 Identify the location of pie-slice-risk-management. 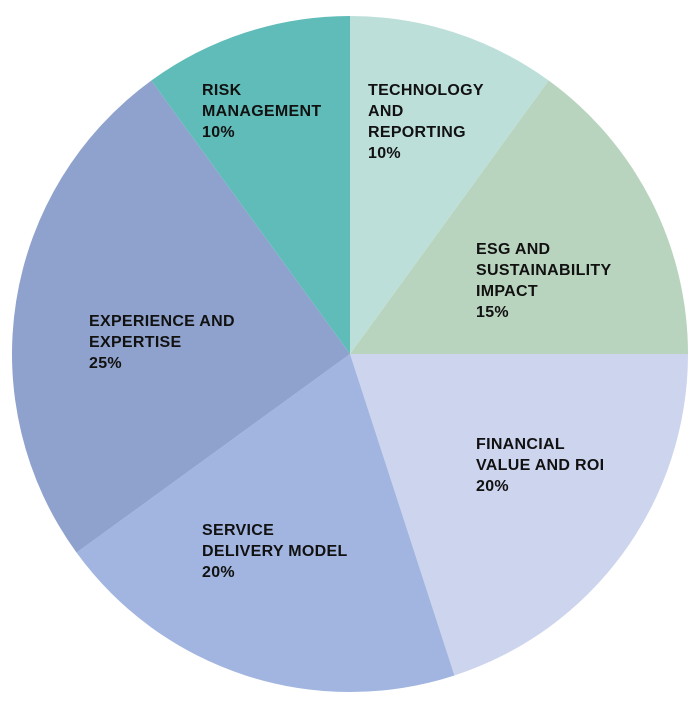
(250, 185).